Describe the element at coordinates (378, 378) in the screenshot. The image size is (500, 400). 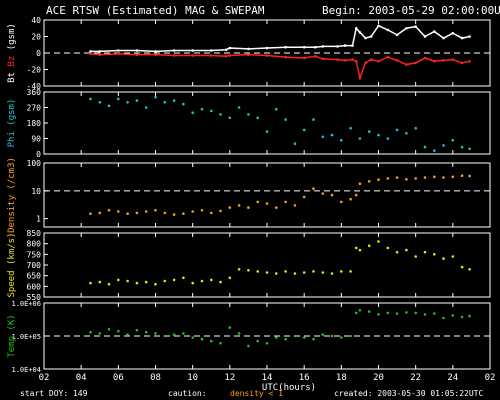
I see `x-tick-label: 20` at that location.